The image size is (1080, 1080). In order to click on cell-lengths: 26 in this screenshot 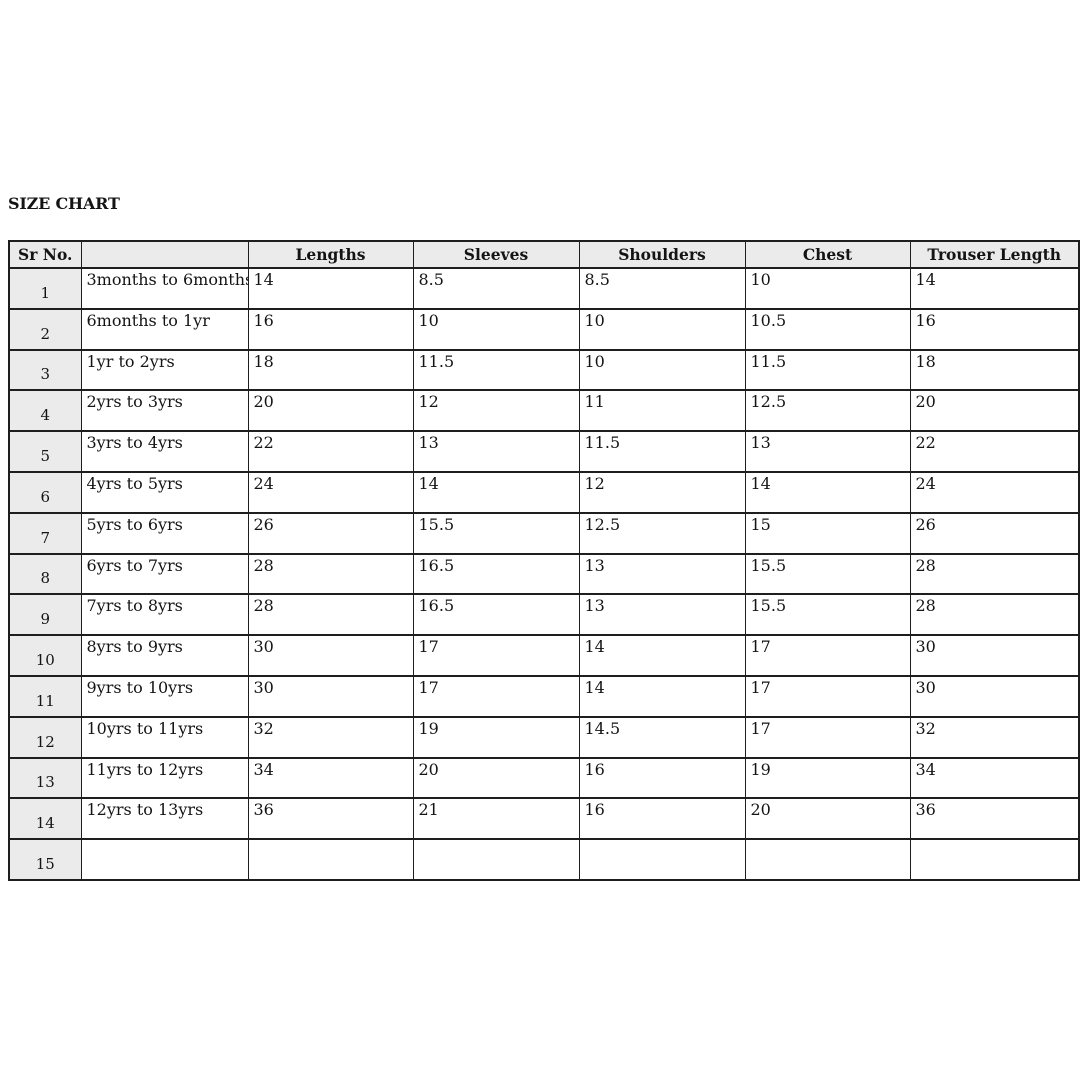, I will do `click(330, 533)`.